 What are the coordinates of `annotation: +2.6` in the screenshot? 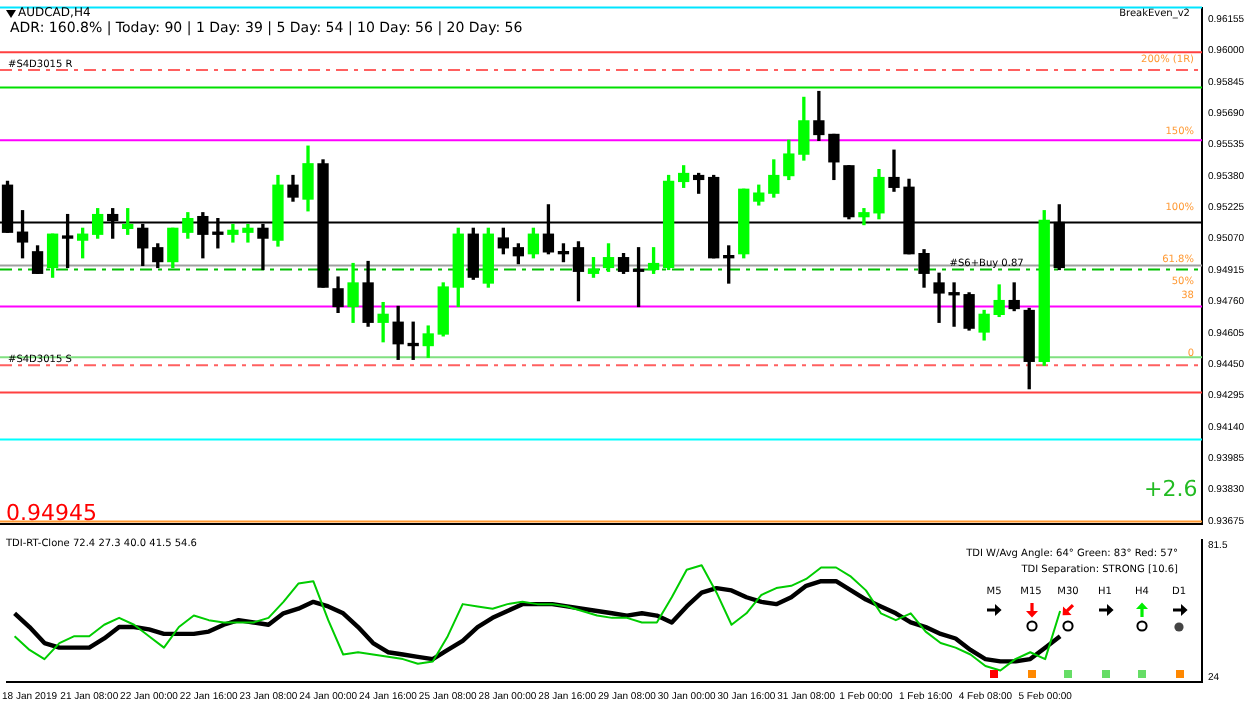 It's located at (1171, 489).